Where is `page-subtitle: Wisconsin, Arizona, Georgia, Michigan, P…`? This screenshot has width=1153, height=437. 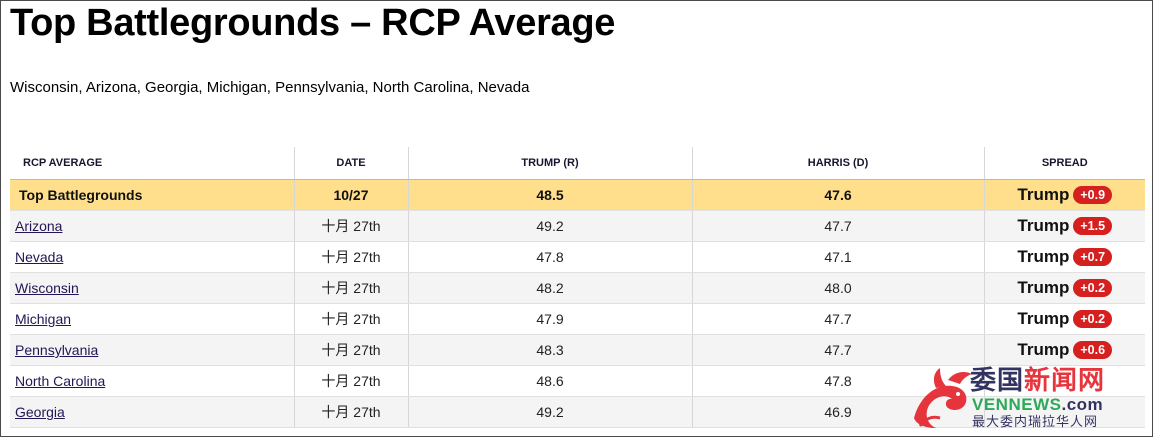
page-subtitle: Wisconsin, Arizona, Georgia, Michigan, P… is located at coordinates (270, 87).